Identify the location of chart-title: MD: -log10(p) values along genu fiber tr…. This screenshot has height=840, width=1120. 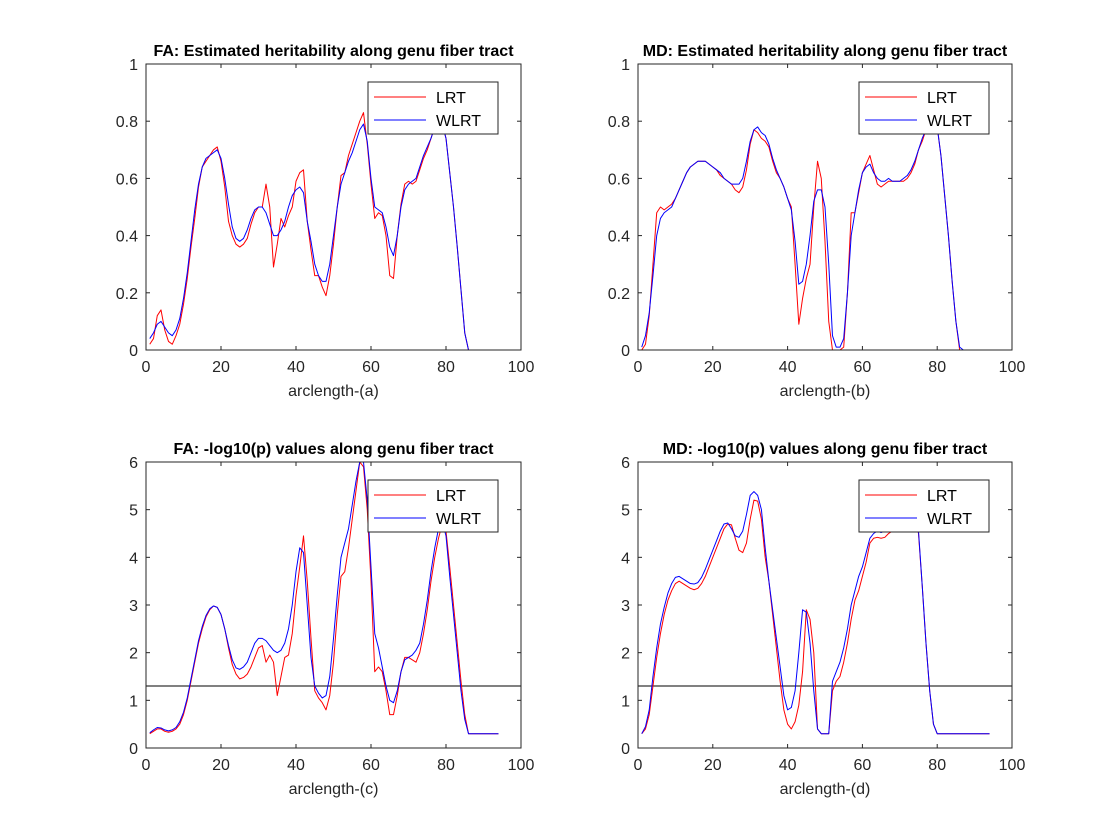
(825, 449).